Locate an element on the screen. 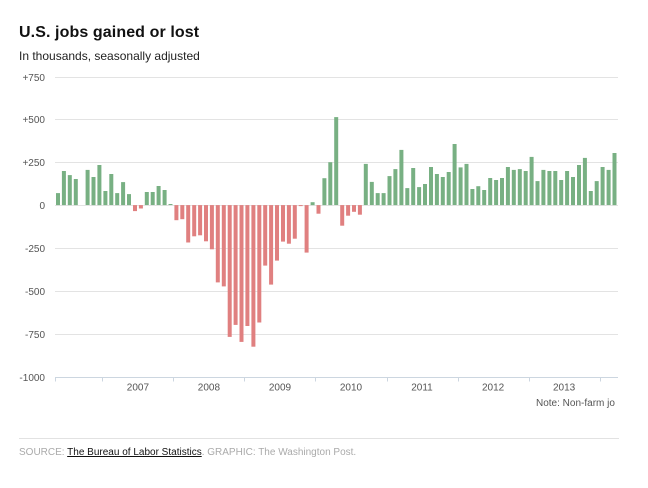 The height and width of the screenshot is (488, 648). y-tick-label: 0 is located at coordinates (42, 206).